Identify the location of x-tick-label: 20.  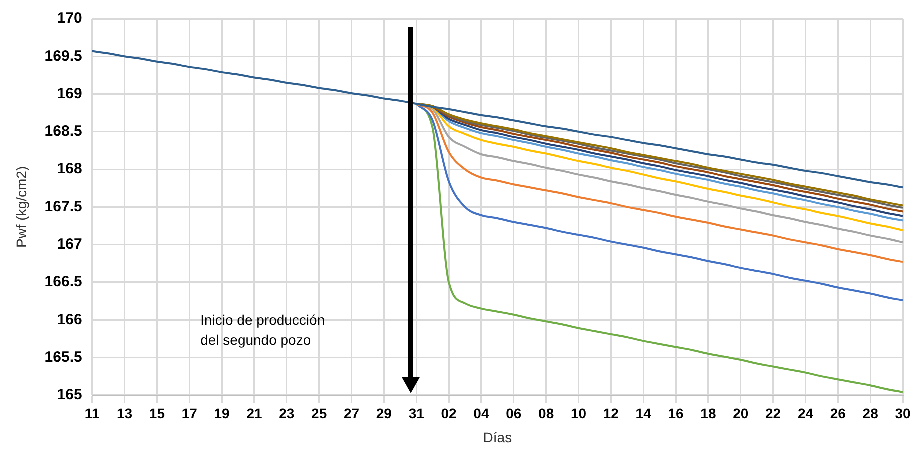
(741, 414).